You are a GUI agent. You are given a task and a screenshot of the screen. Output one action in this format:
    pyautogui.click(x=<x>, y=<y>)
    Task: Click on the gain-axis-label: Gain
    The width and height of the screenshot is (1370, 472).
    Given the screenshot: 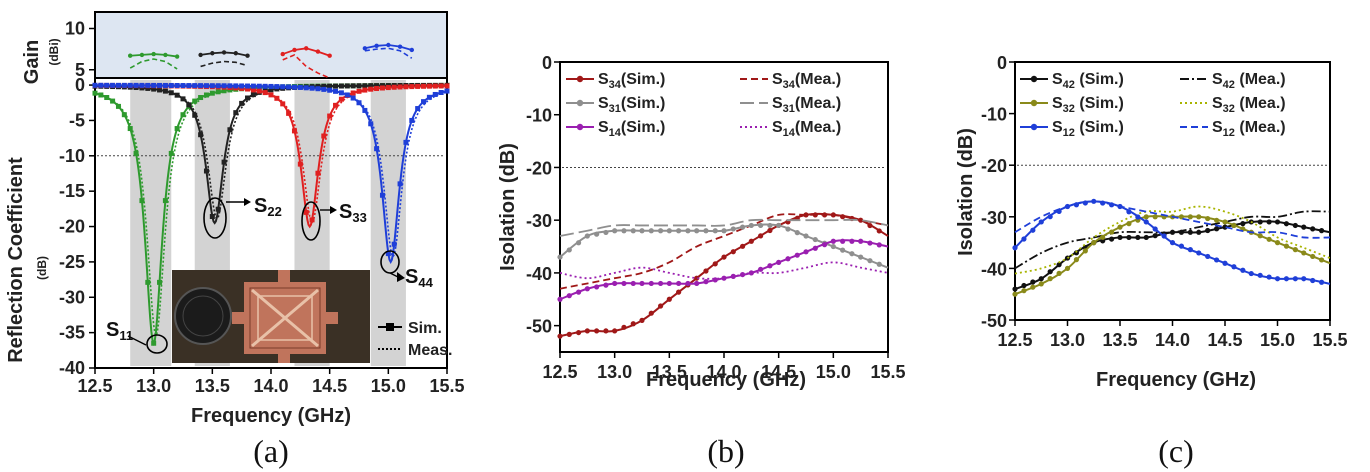 What is the action you would take?
    pyautogui.click(x=32, y=62)
    